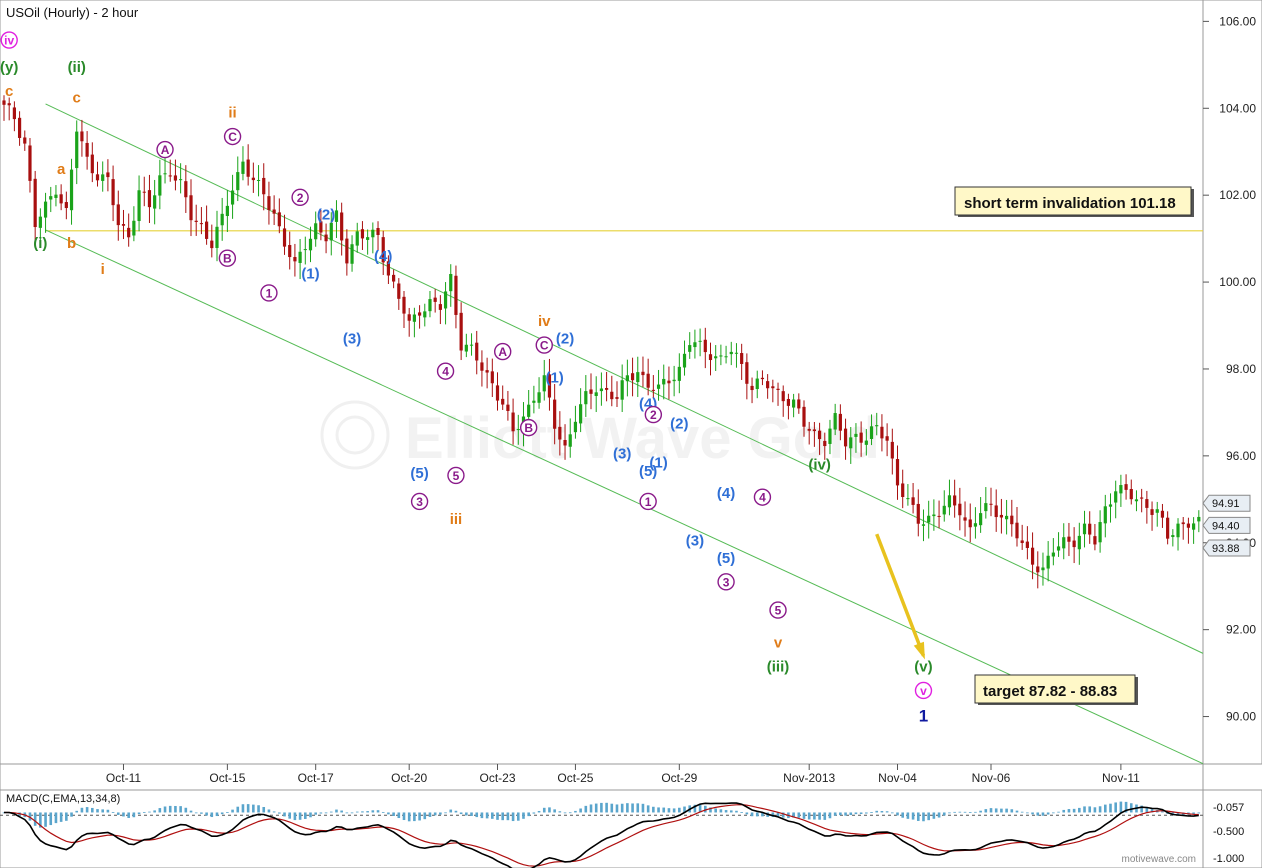 The width and height of the screenshot is (1262, 868). I want to click on wave-label: B, so click(528, 427).